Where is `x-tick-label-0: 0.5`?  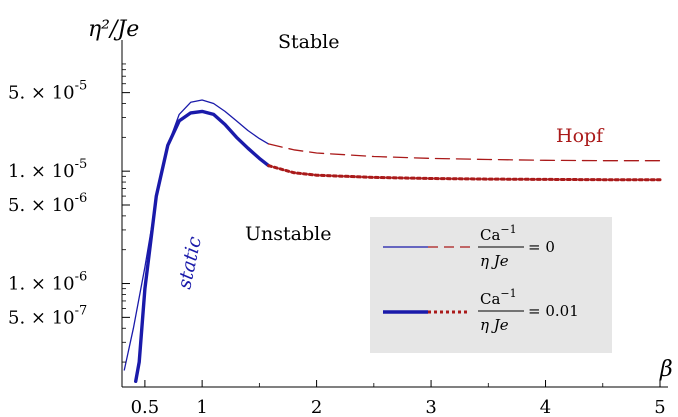 x-tick-label-0: 0.5 is located at coordinates (145, 407).